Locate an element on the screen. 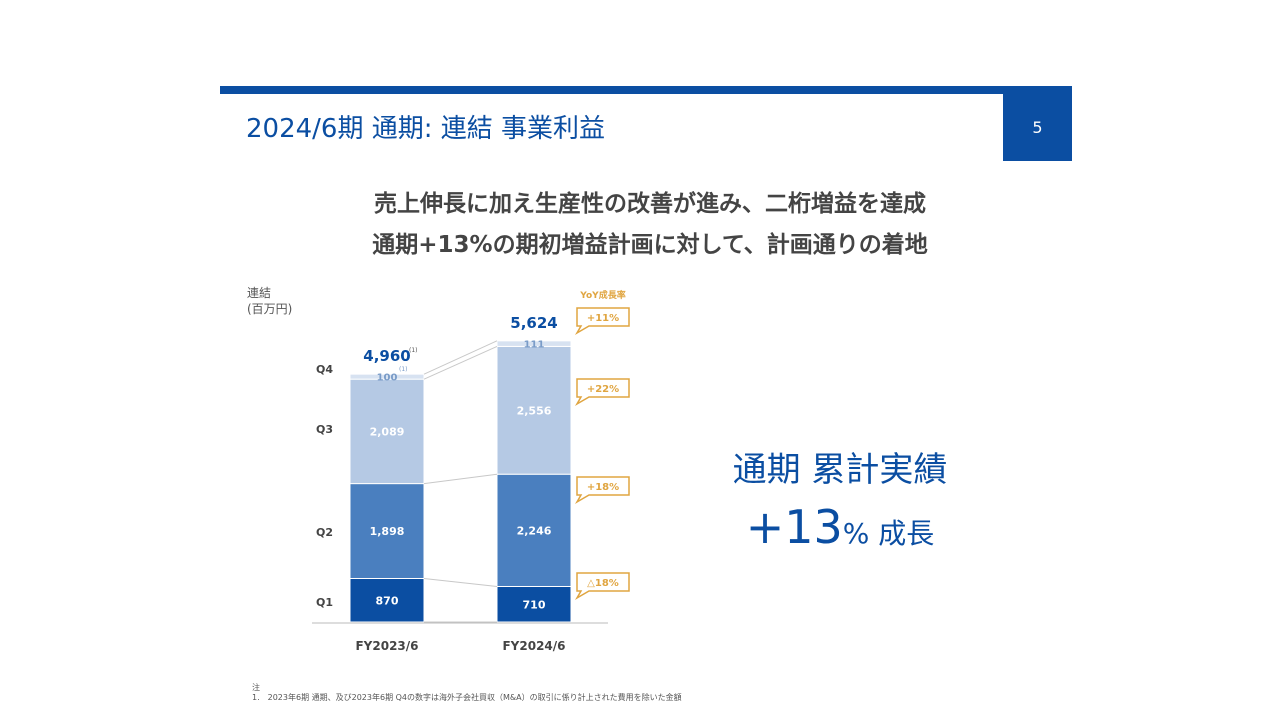 This screenshot has height=720, width=1280. data-label-q2-1: 2,246 is located at coordinates (534, 530).